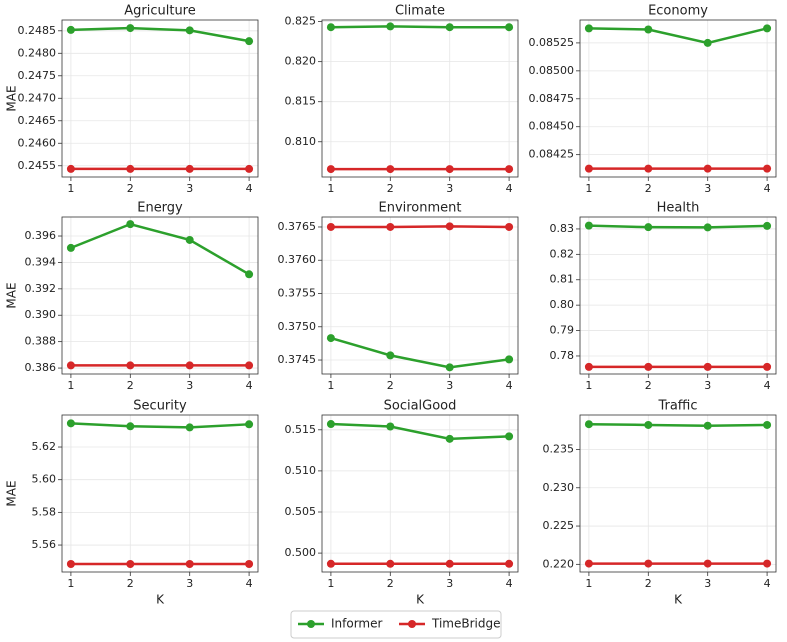  Describe the element at coordinates (420, 600) in the screenshot. I see `x-axis-label: K` at that location.